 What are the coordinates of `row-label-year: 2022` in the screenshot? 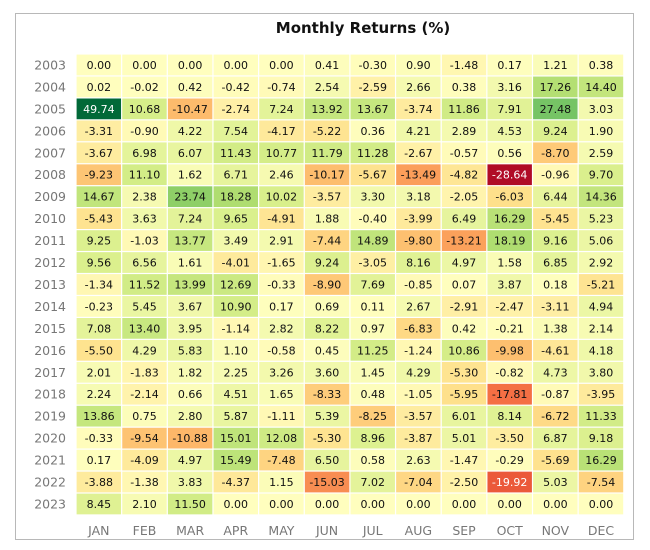 It's located at (50, 482).